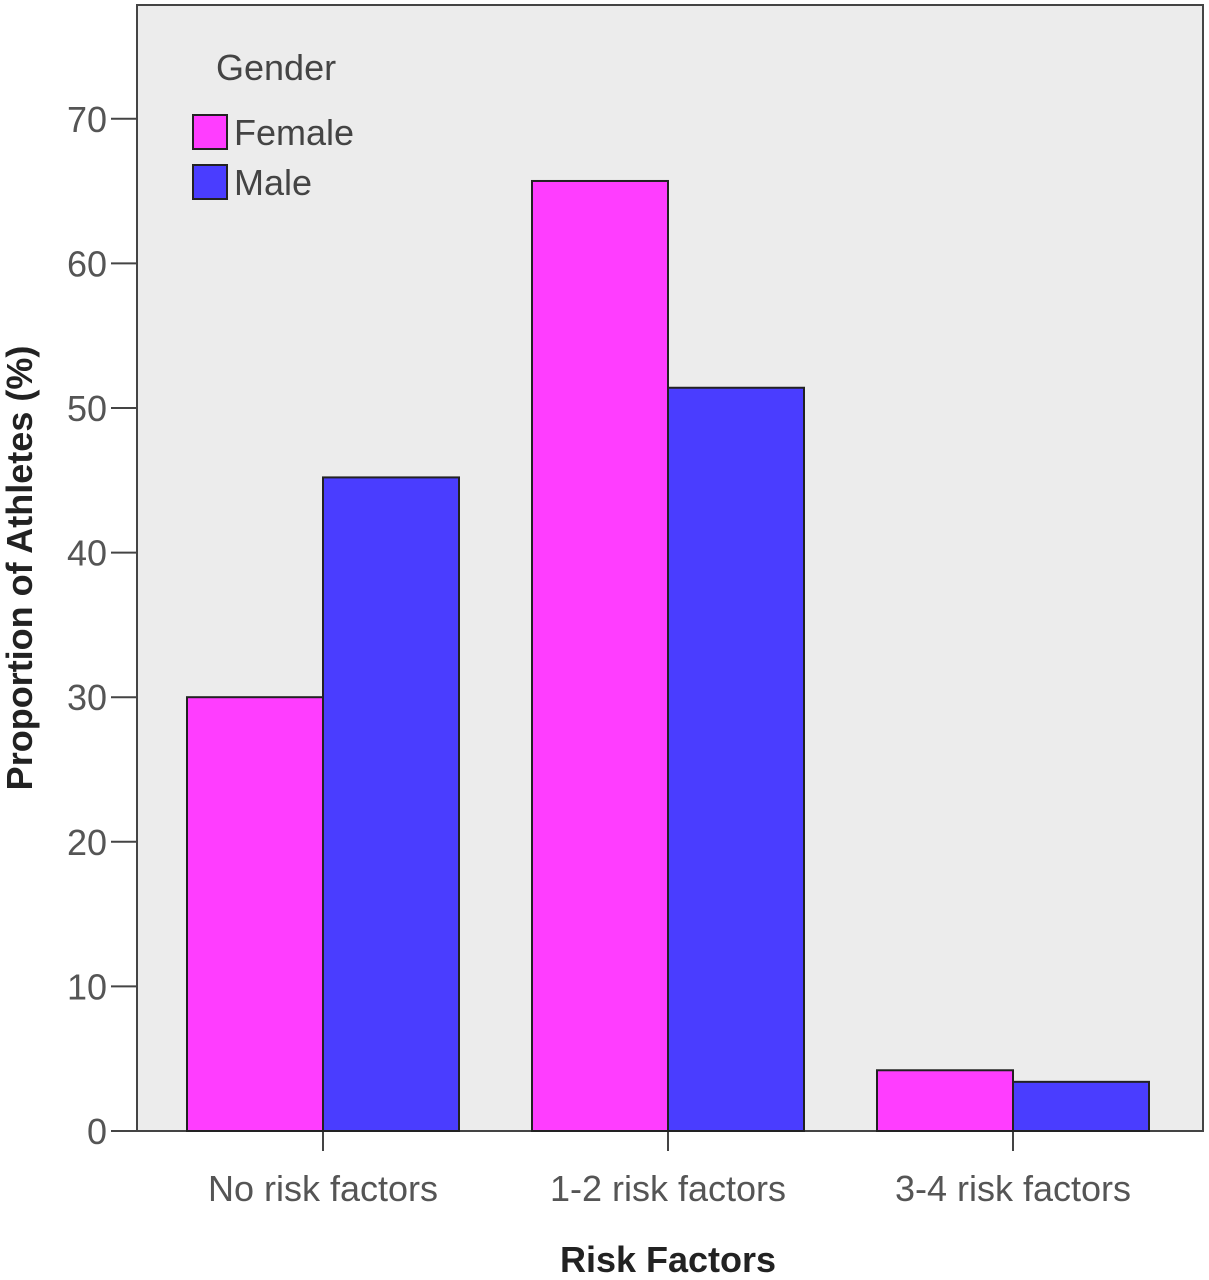 Image resolution: width=1209 pixels, height=1280 pixels. What do you see at coordinates (87, 986) in the screenshot?
I see `y-tick-label: 10` at bounding box center [87, 986].